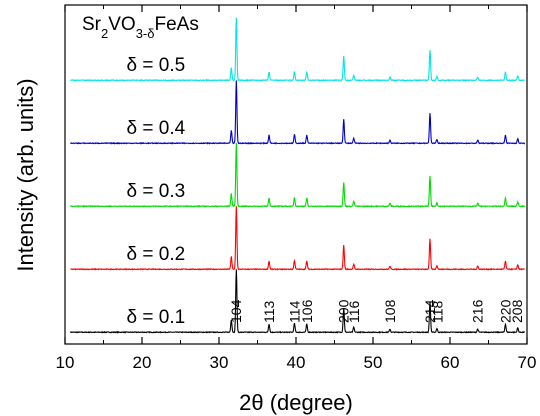  Describe the element at coordinates (156, 254) in the screenshot. I see `series-label-2: δ = 0.2` at that location.